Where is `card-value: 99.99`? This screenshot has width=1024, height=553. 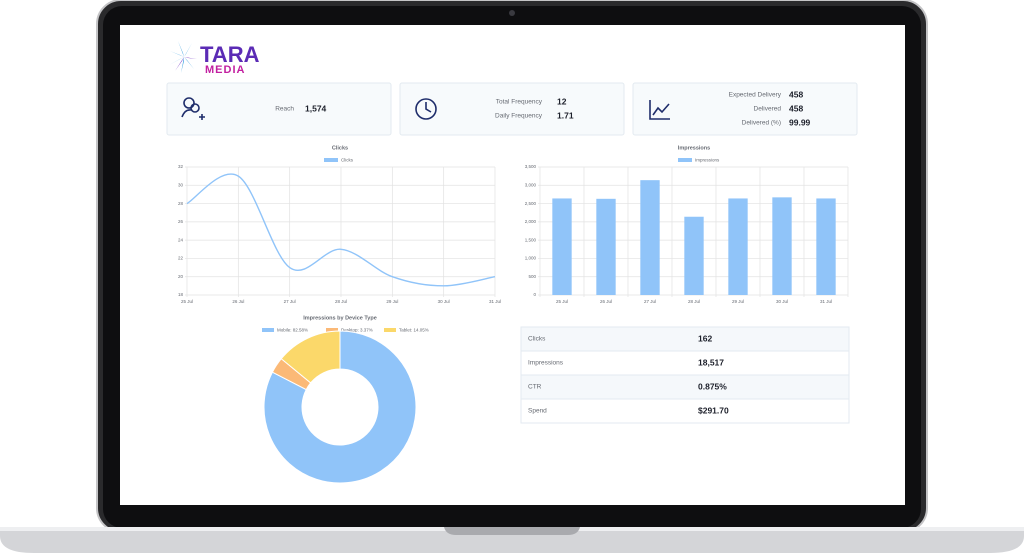
card-value: 99.99 is located at coordinates (800, 122).